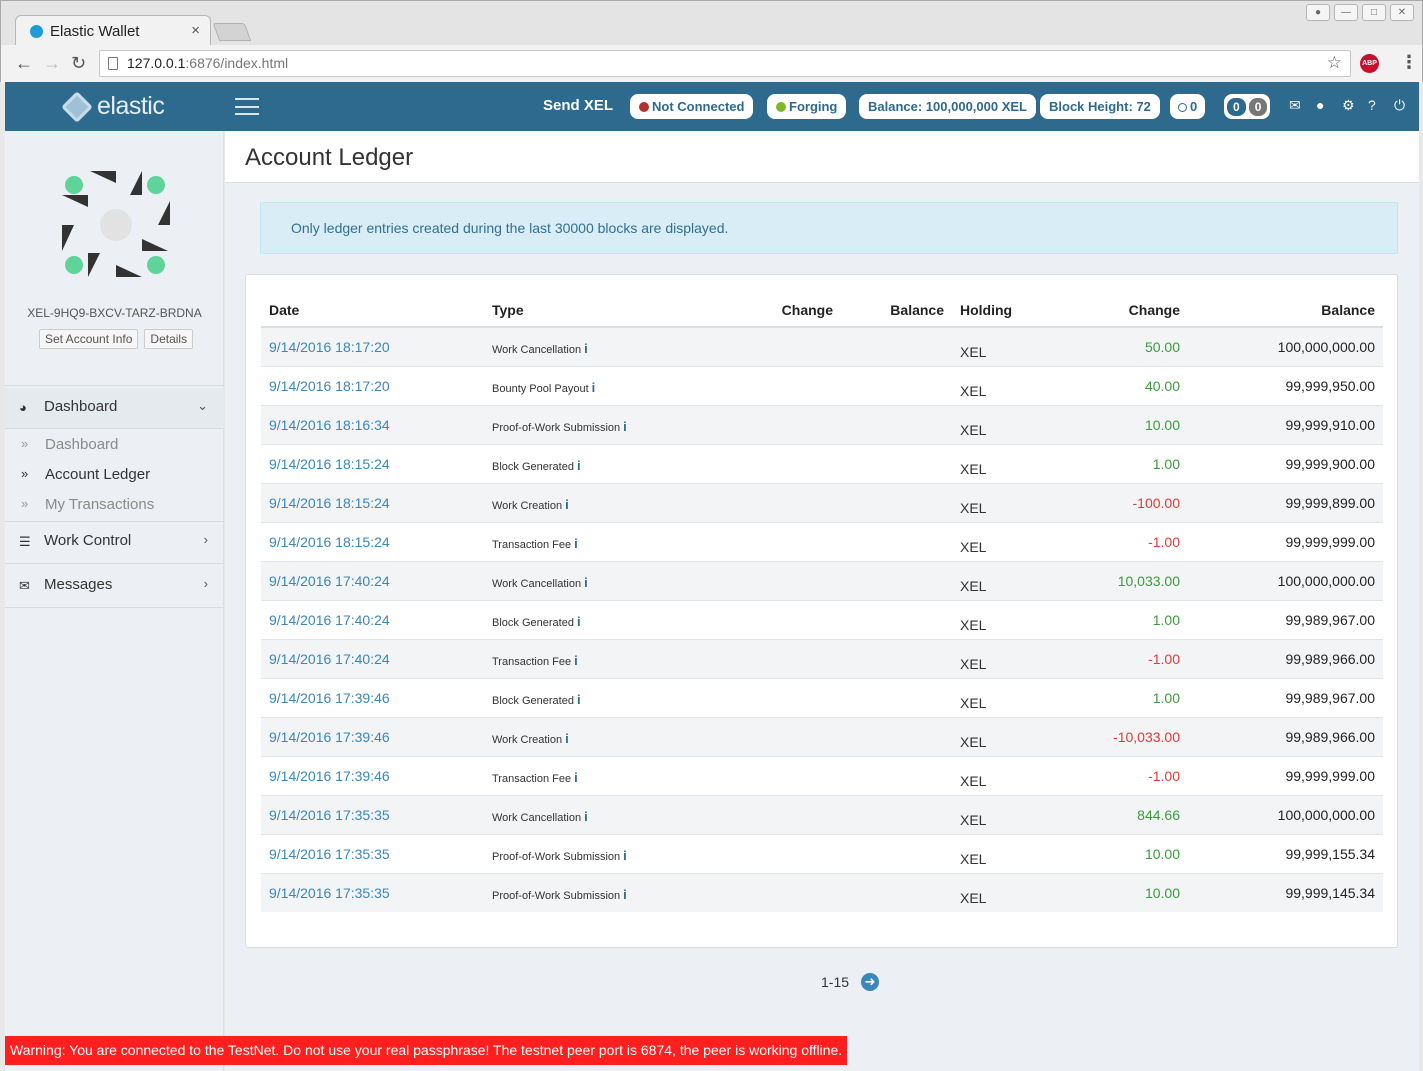 This screenshot has width=1423, height=1071. Describe the element at coordinates (1320, 105) in the screenshot. I see `user-icon: ●` at that location.